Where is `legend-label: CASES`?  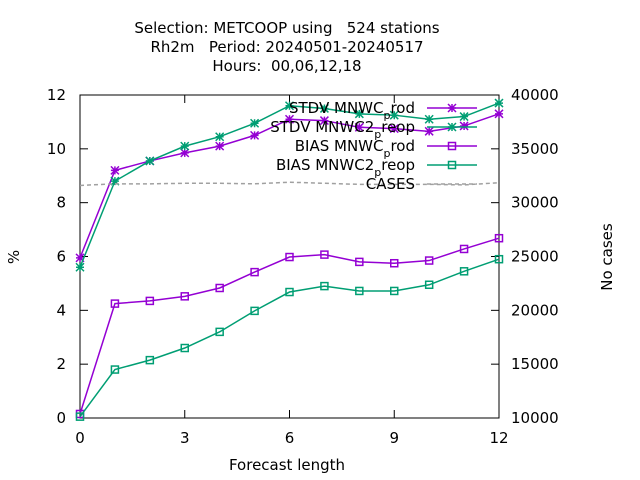
legend-label: CASES is located at coordinates (390, 184).